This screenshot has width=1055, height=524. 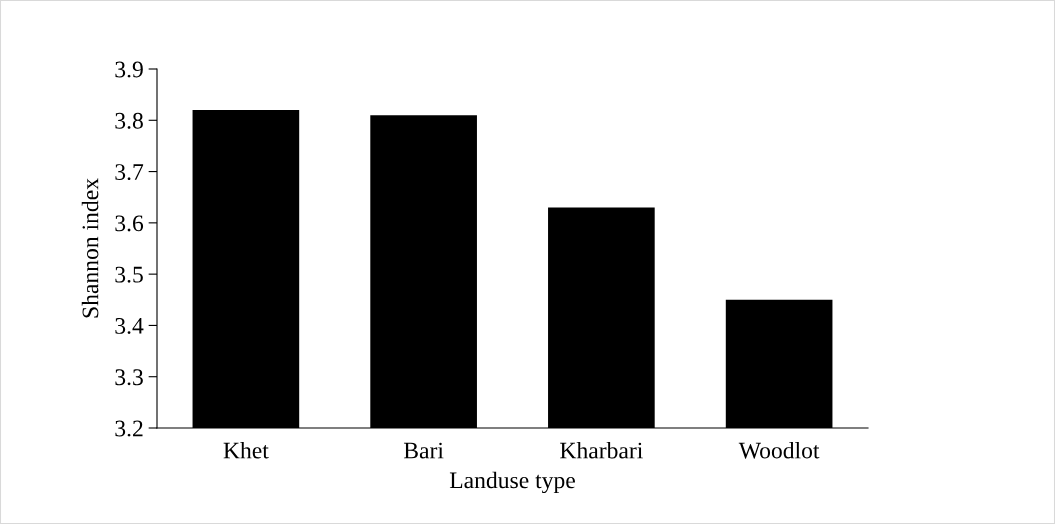 What do you see at coordinates (129, 120) in the screenshot?
I see `y-tick-label: 3.8` at bounding box center [129, 120].